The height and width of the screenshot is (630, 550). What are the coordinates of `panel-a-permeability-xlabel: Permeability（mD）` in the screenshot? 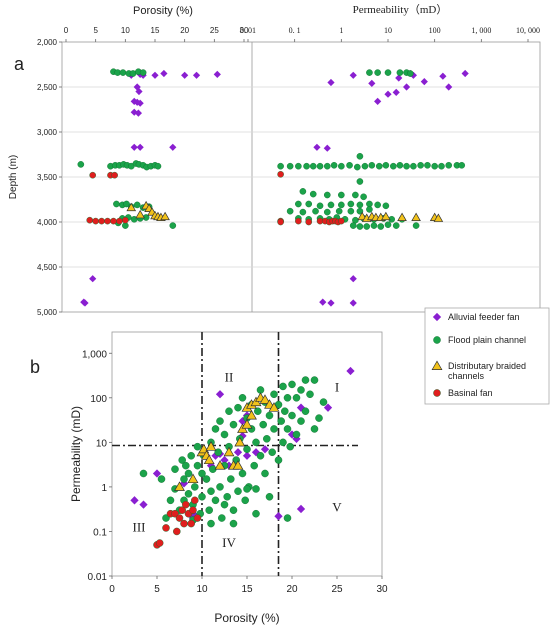 It's located at (400, 9).